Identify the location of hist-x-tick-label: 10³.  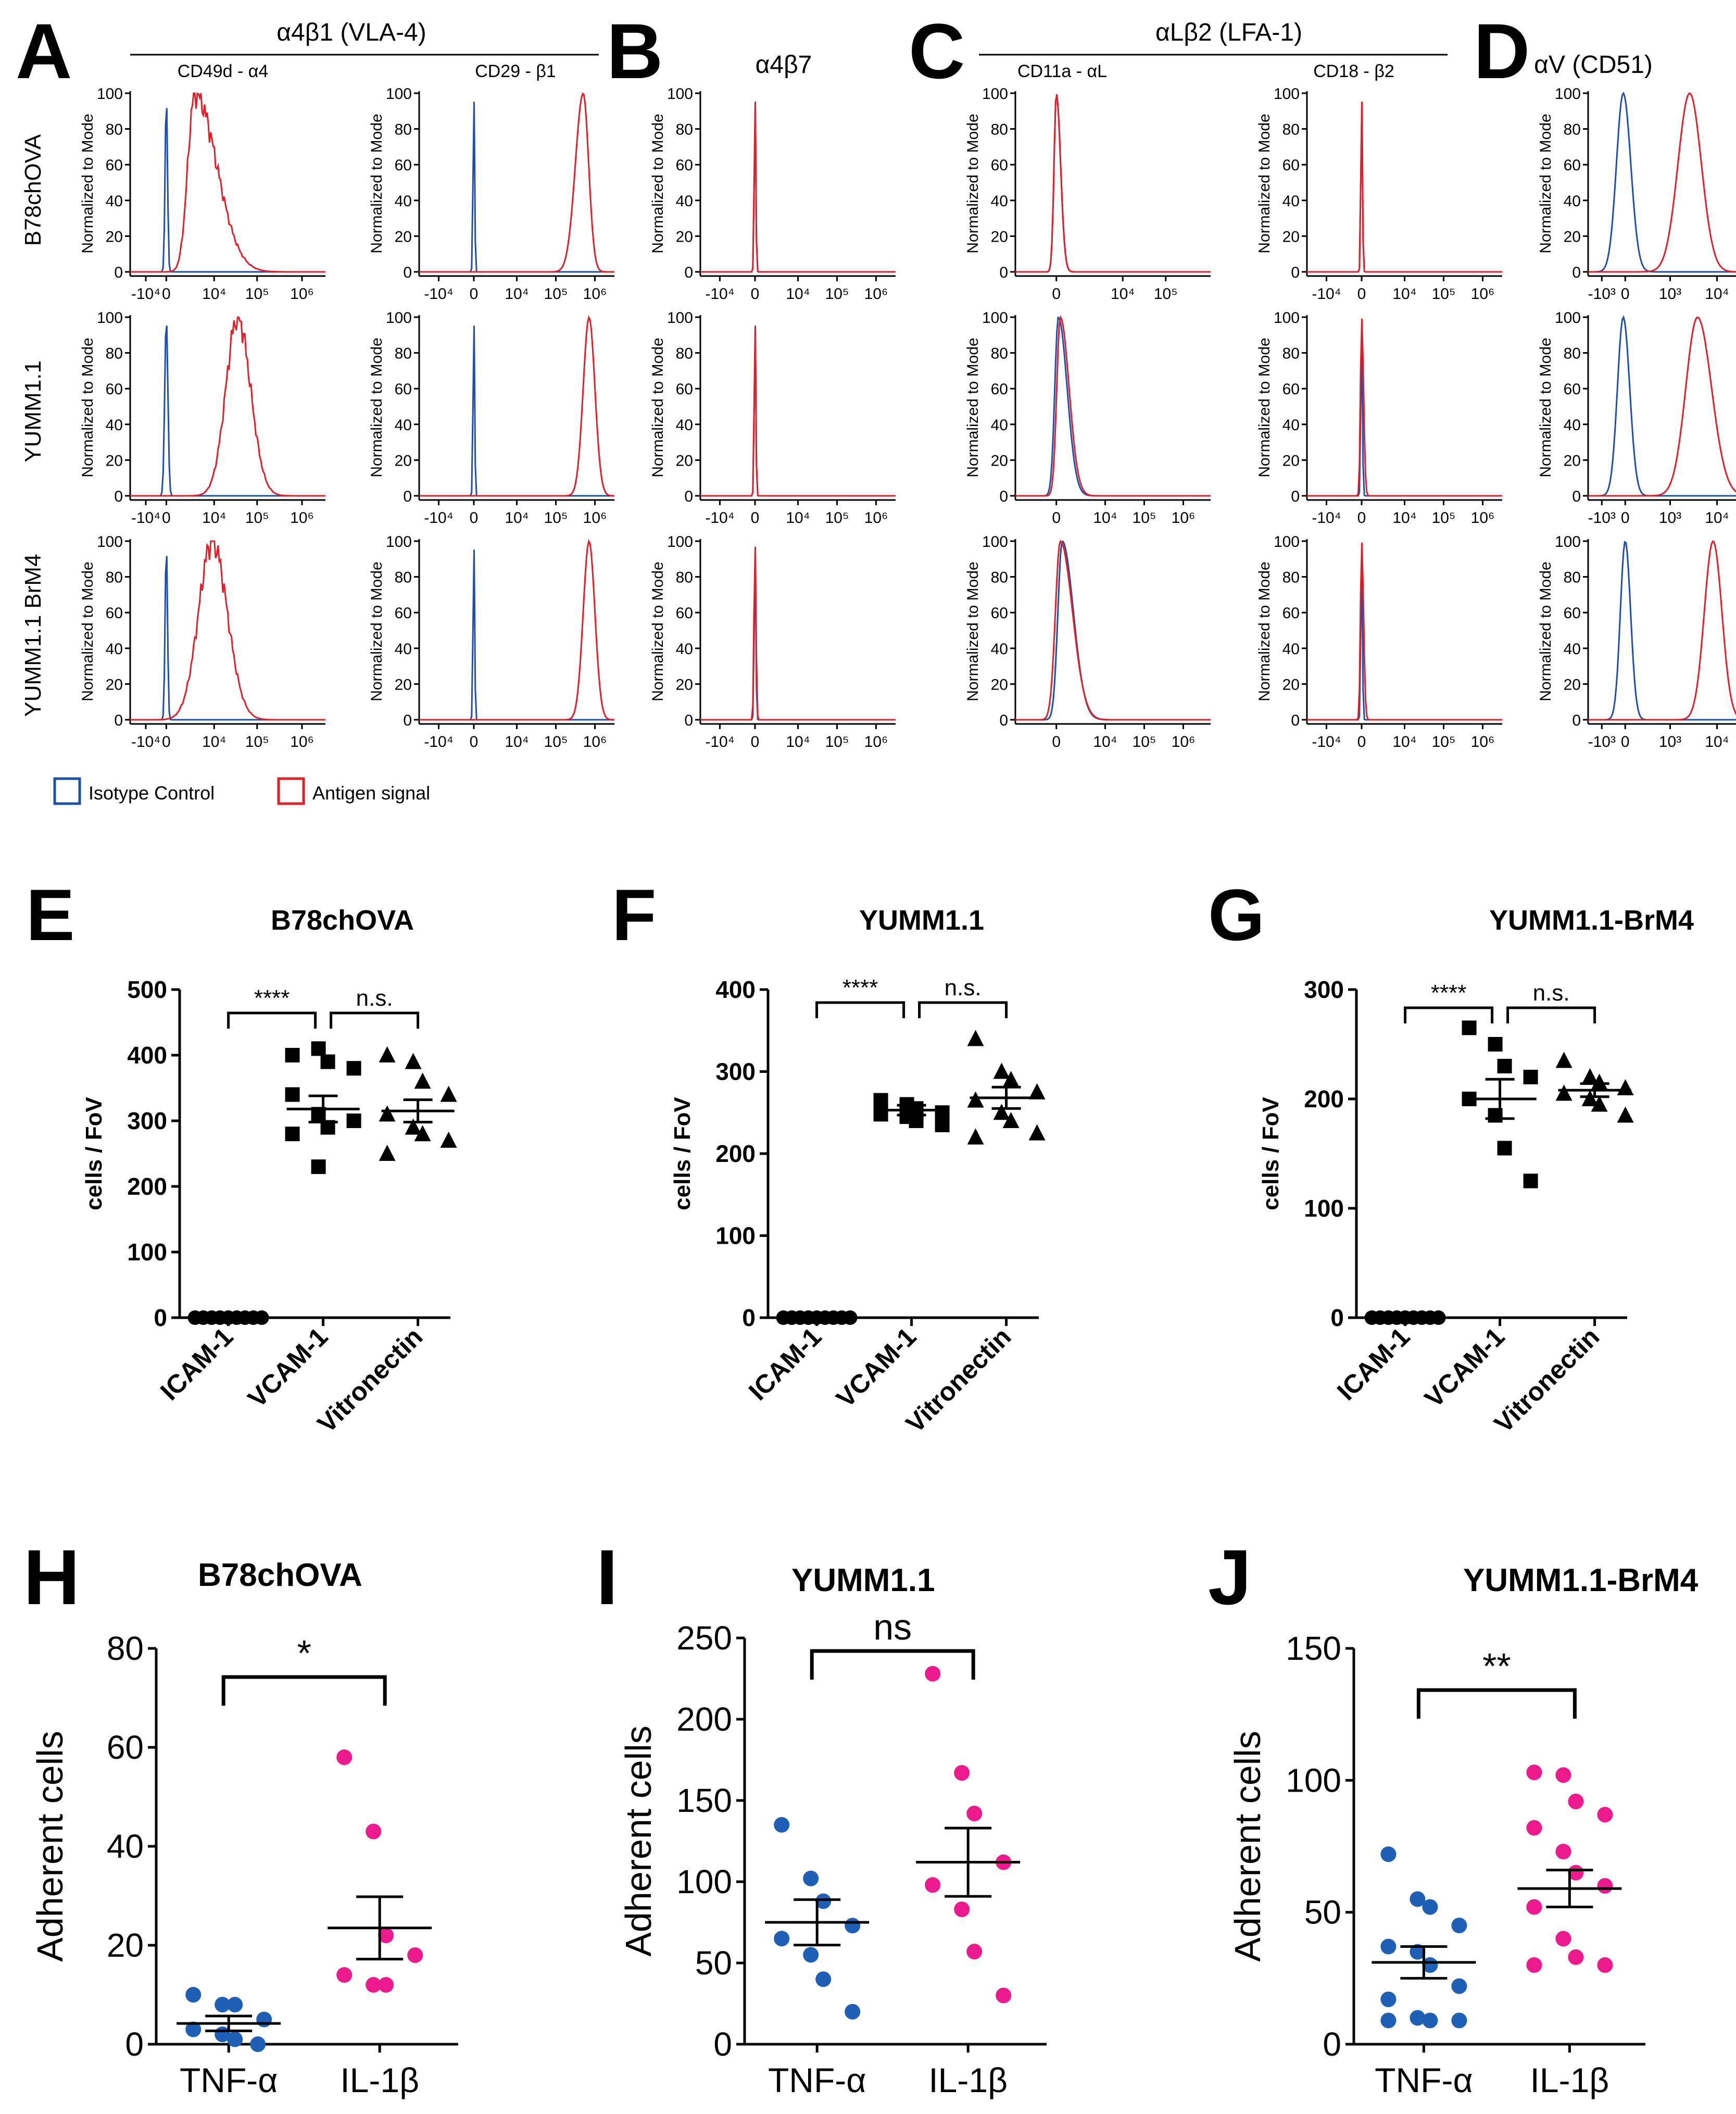
(1670, 741).